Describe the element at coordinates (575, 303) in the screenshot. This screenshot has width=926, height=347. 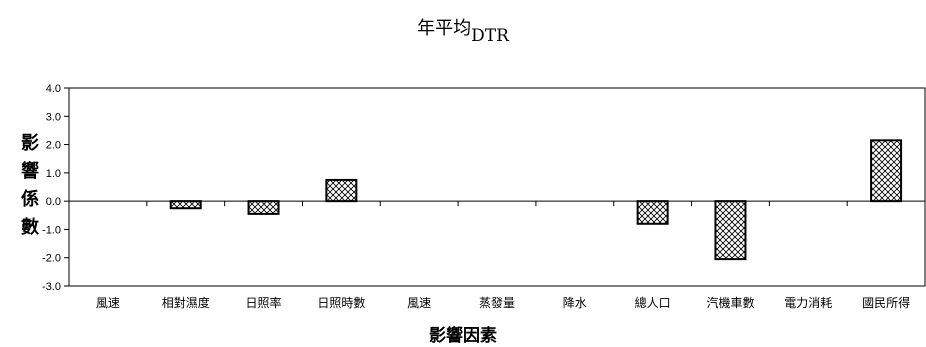
I see `x-tick-label: 降水` at that location.